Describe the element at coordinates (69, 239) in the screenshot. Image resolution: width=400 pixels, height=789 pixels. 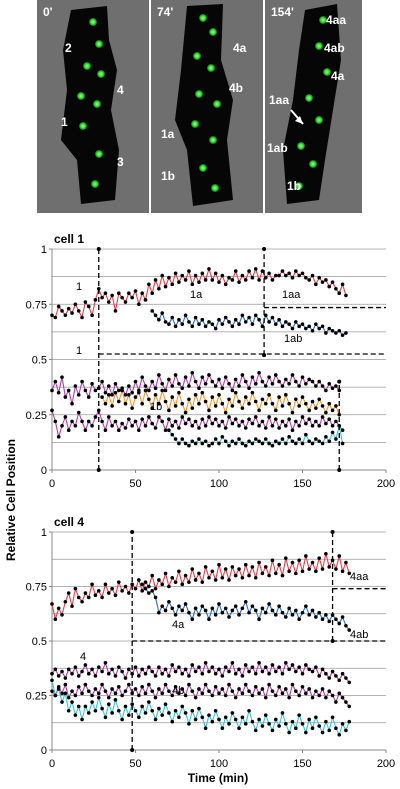
I see `chart-title: cell 1` at that location.